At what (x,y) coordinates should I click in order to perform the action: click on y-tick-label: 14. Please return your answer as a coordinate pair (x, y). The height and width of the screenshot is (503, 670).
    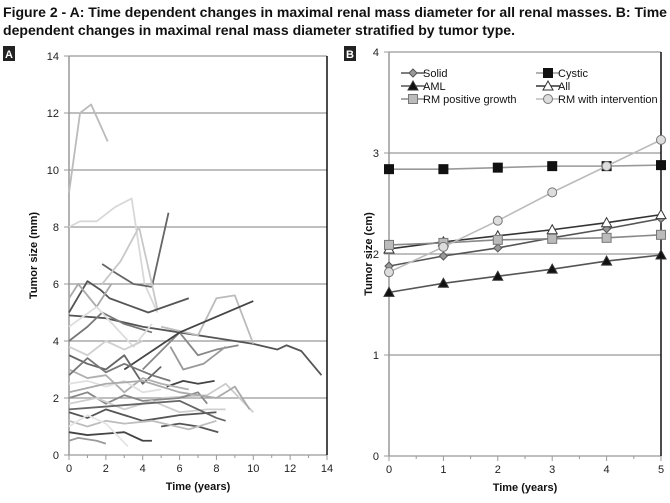
    Looking at the image, I should click on (53, 57).